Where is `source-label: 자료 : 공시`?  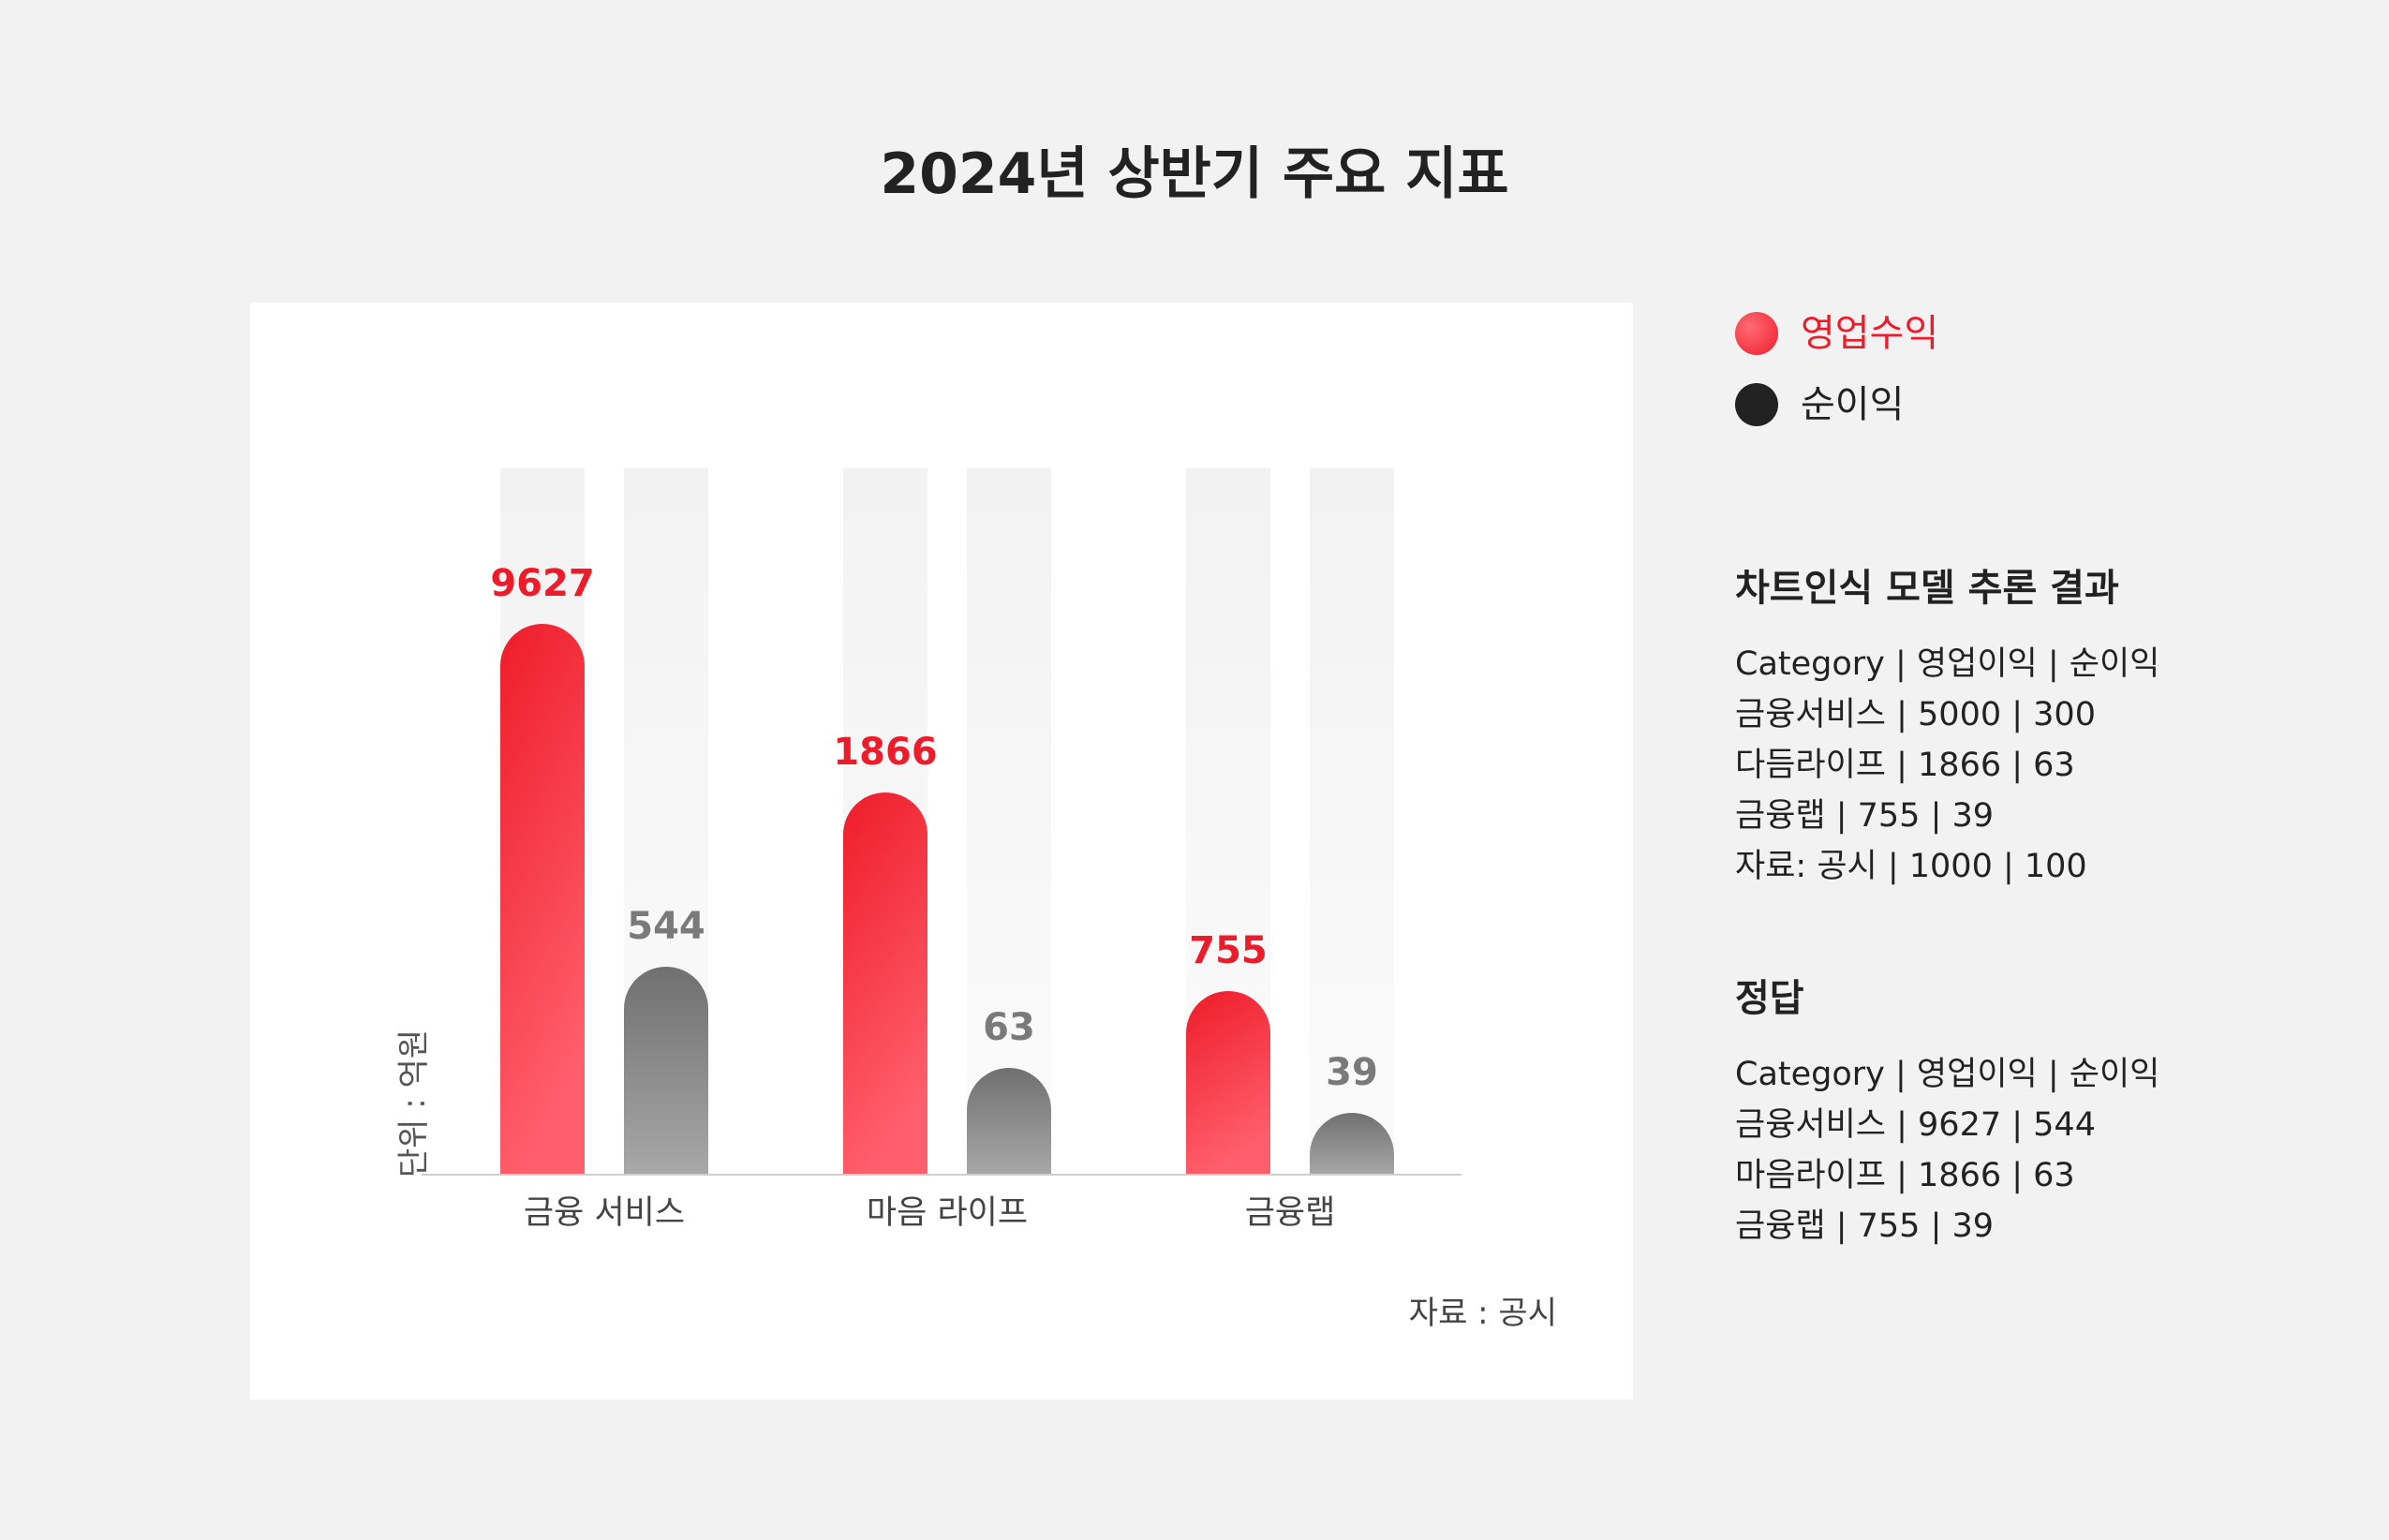 source-label: 자료 : 공시 is located at coordinates (1483, 1313).